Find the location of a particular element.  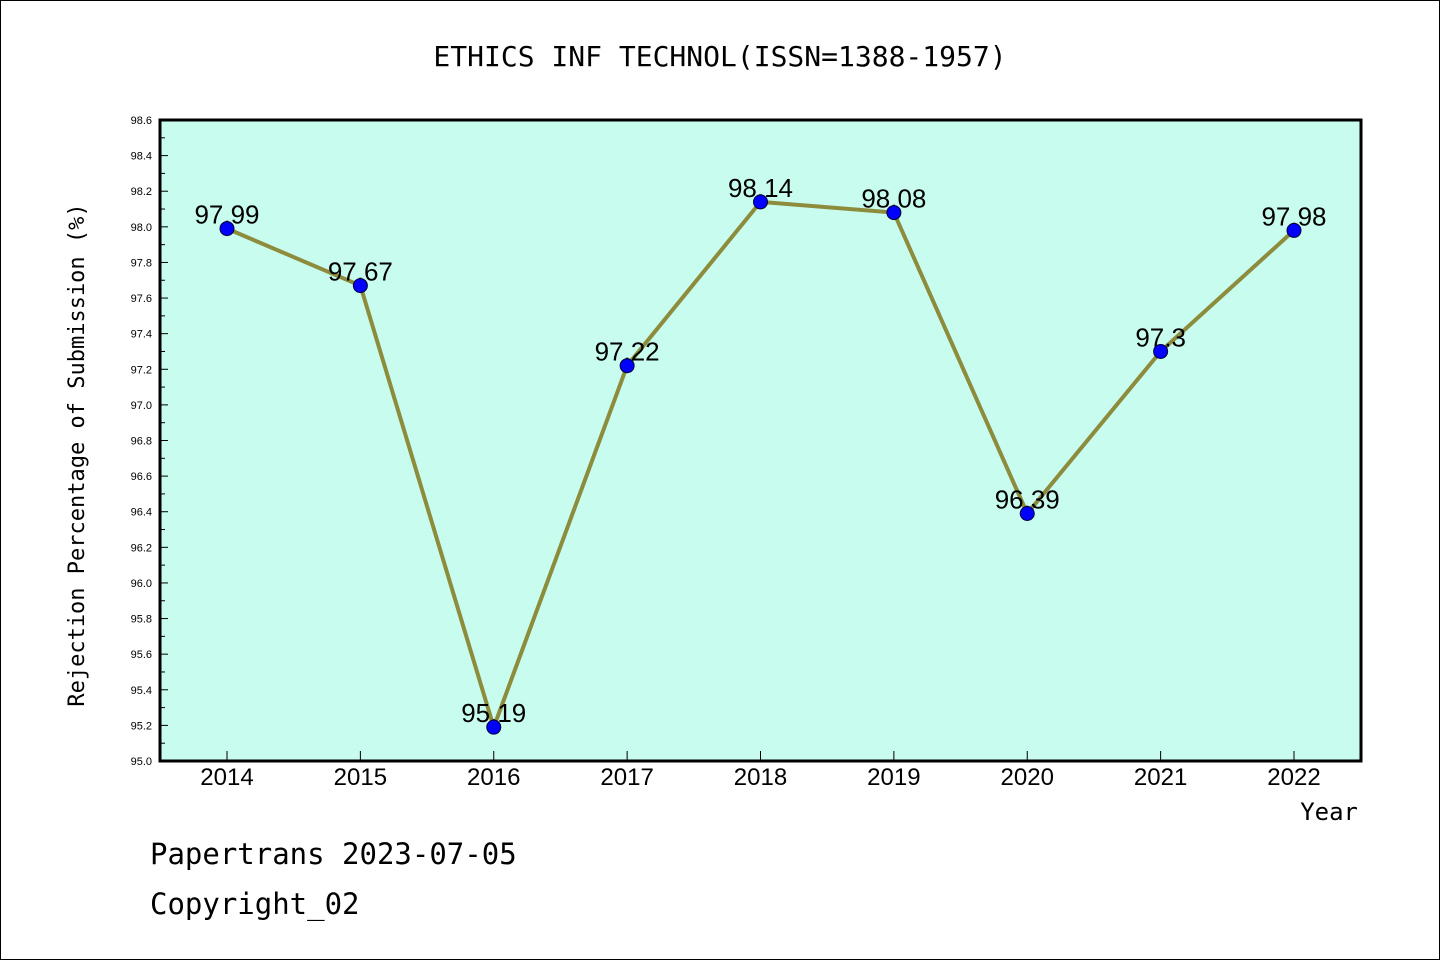

y-tick-label: 95.6 is located at coordinates (141, 655).